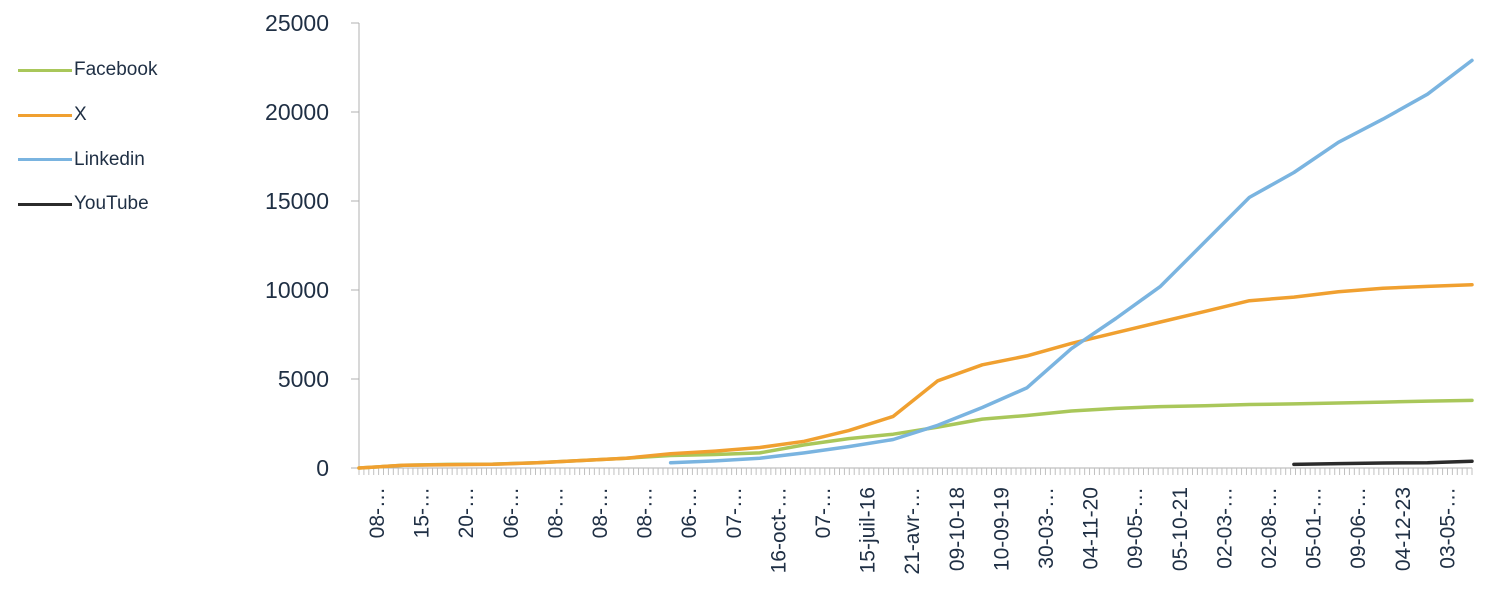 The height and width of the screenshot is (609, 1491). What do you see at coordinates (1383, 463) in the screenshot?
I see `series-line-youtube` at bounding box center [1383, 463].